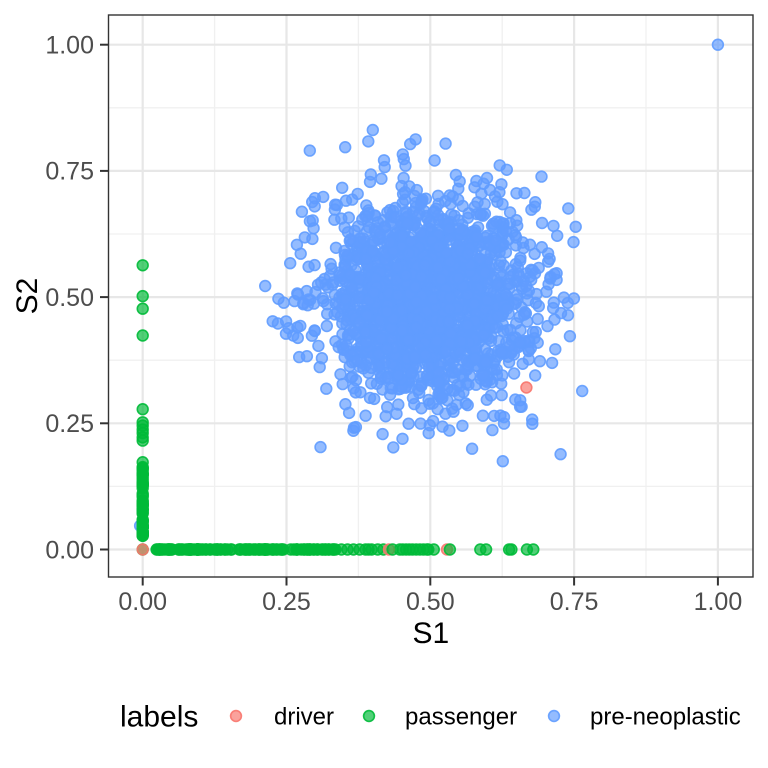 The width and height of the screenshot is (768, 768). Describe the element at coordinates (27, 296) in the screenshot. I see `svg-text: S2` at that location.